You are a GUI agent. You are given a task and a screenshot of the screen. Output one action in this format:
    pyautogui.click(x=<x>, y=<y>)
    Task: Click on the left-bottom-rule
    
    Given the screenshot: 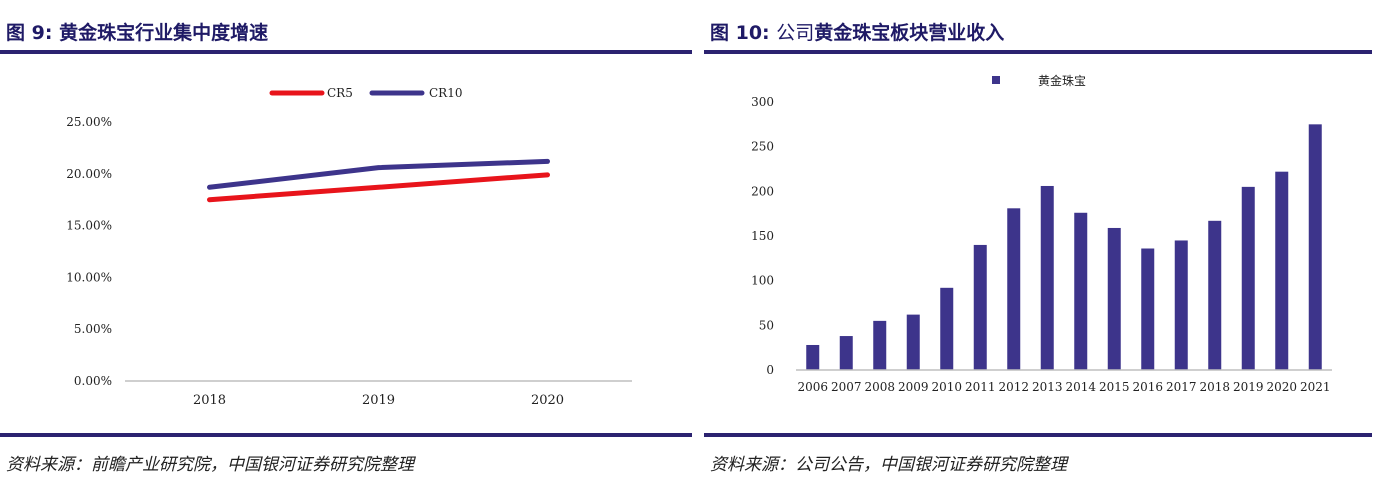 What is the action you would take?
    pyautogui.click(x=346, y=435)
    